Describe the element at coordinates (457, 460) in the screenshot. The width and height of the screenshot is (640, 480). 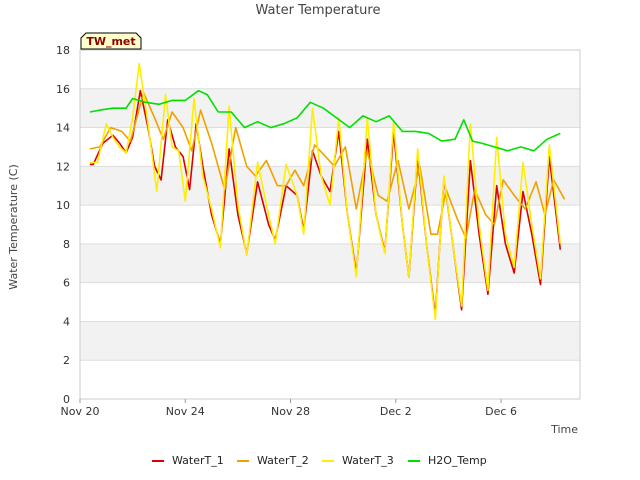
I see `legend-label: H2O_Temp` at that location.